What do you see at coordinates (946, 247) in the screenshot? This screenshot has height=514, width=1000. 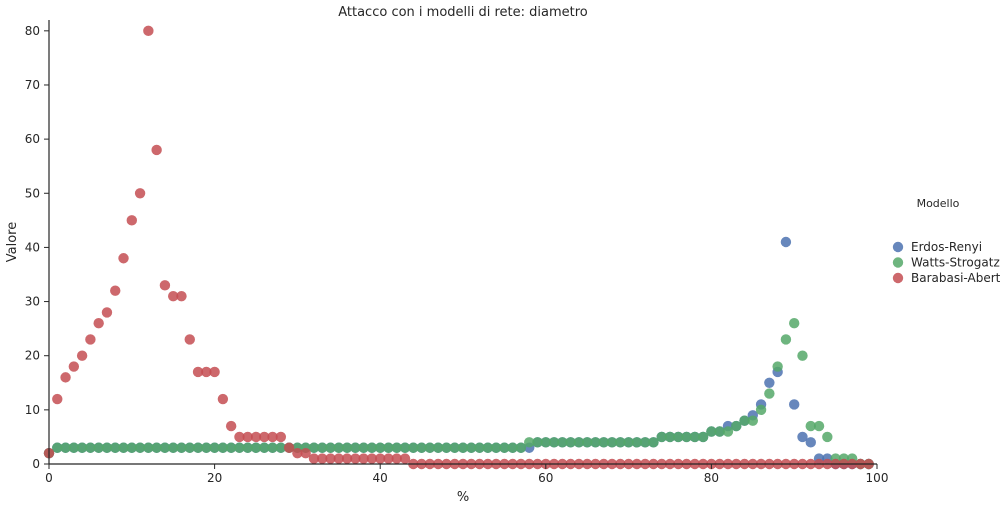 I see `legend-label: Erdos-Renyi` at bounding box center [946, 247].